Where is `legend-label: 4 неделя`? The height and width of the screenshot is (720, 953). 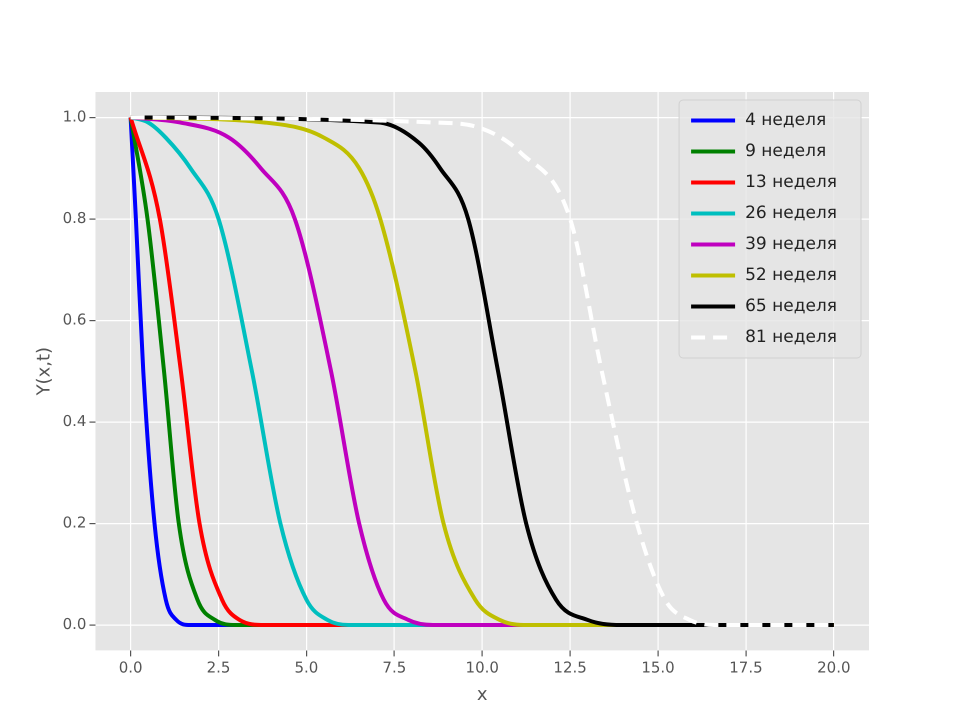
legend-label: 4 неделя is located at coordinates (785, 120).